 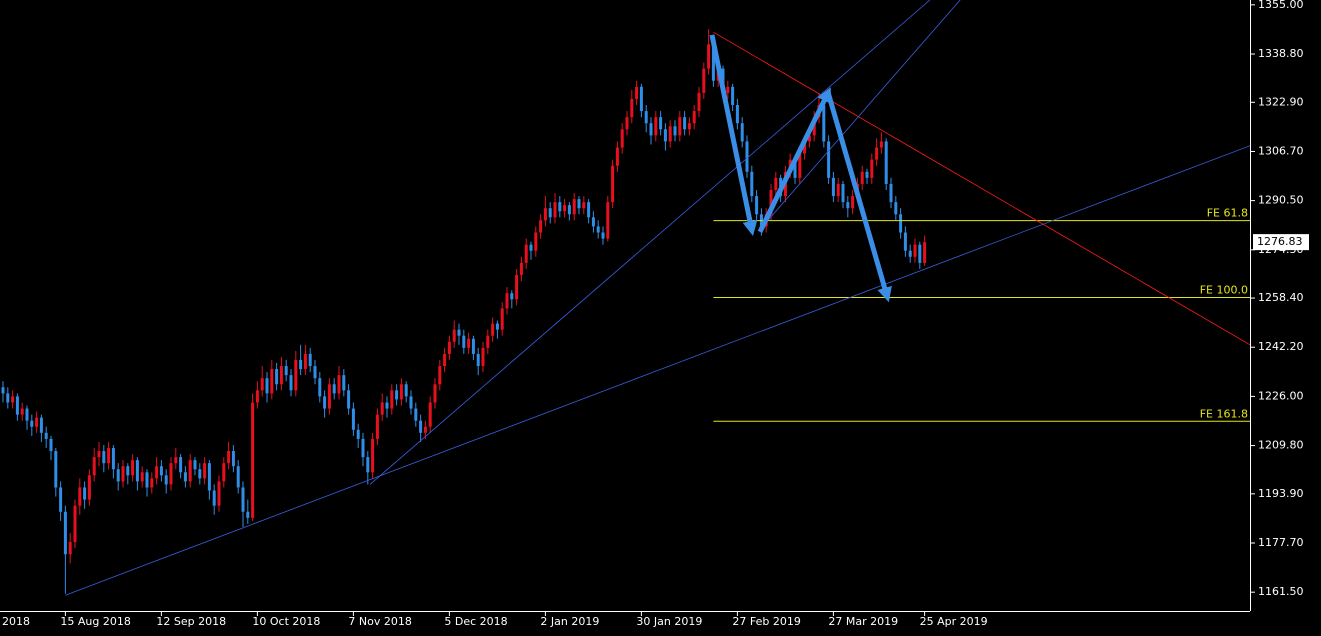 I want to click on x-tick-label: 5 Dec 2018, so click(x=475, y=621).